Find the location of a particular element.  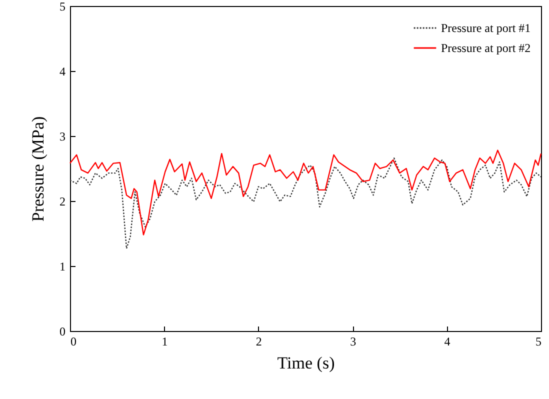

x-tick-label: 5 is located at coordinates (539, 341).